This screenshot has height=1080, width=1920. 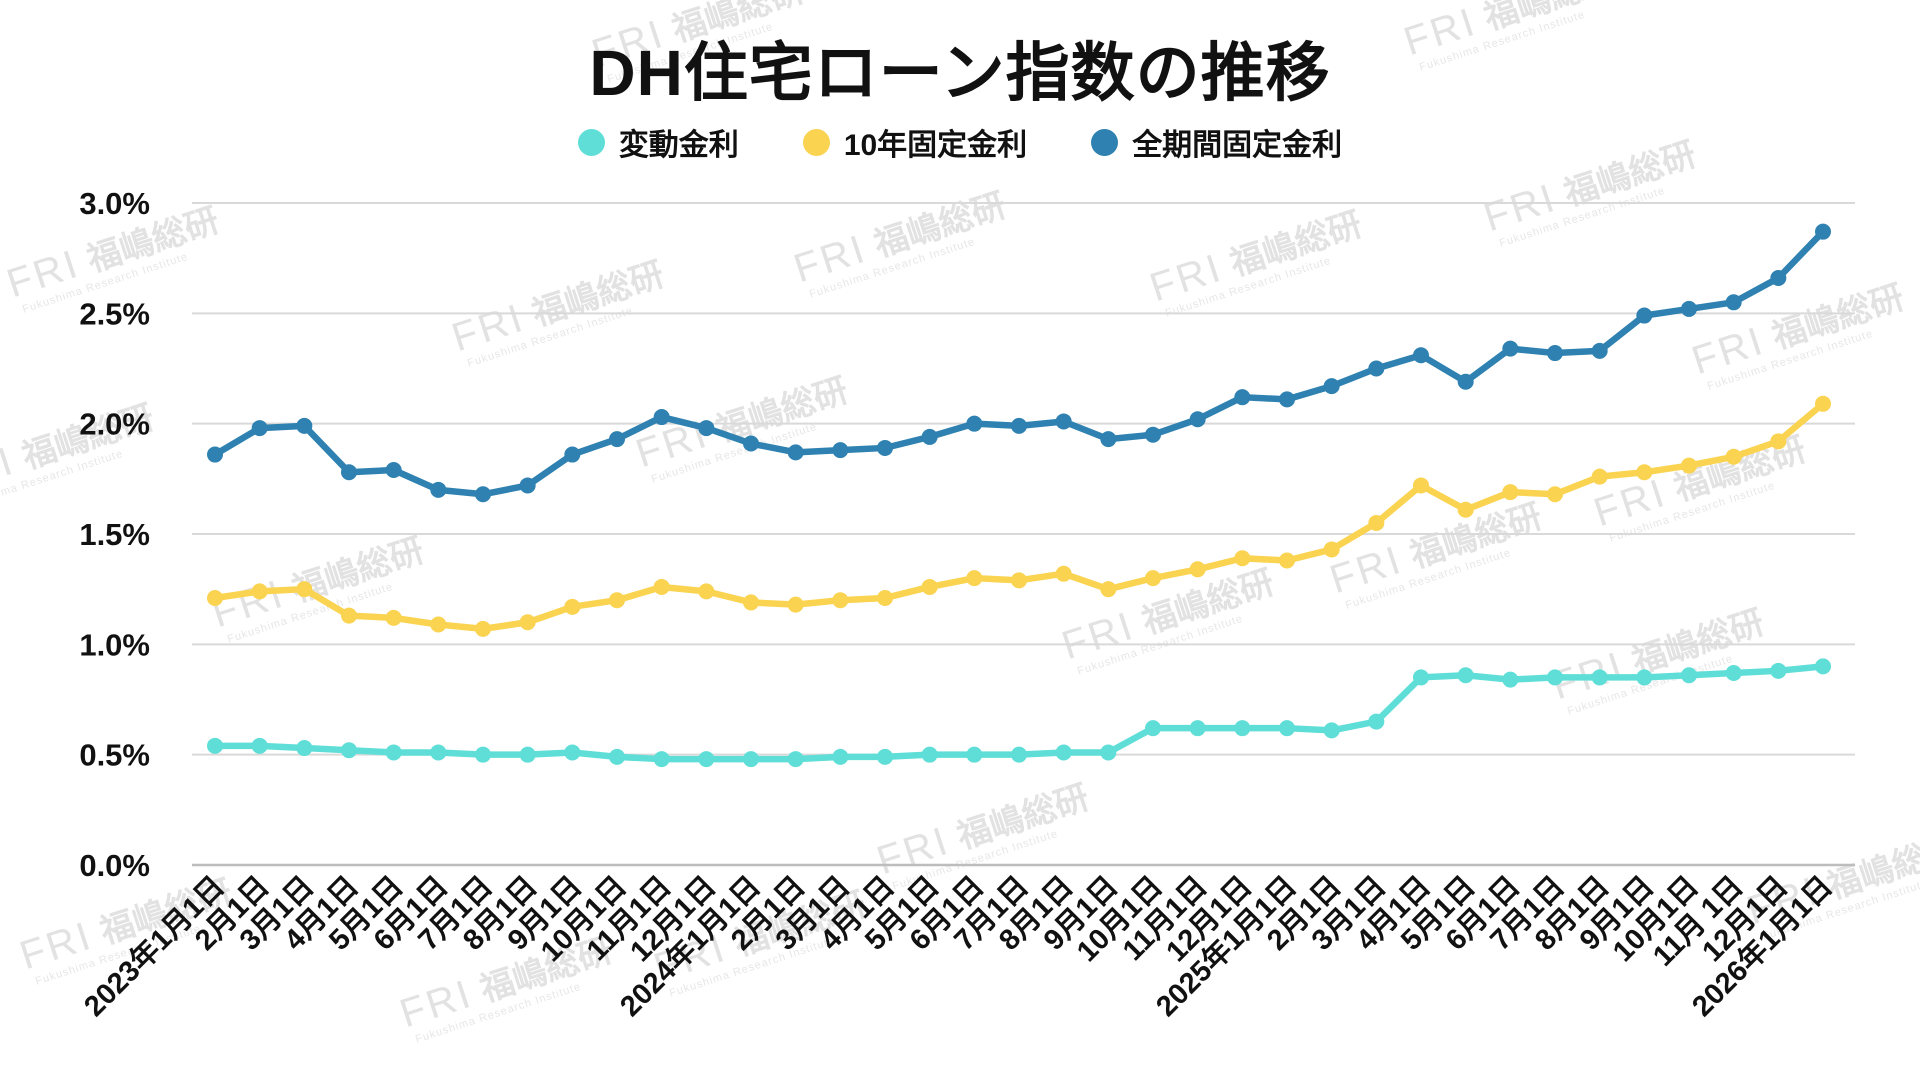 I want to click on legend-label: 10年固定金利, so click(x=935, y=145).